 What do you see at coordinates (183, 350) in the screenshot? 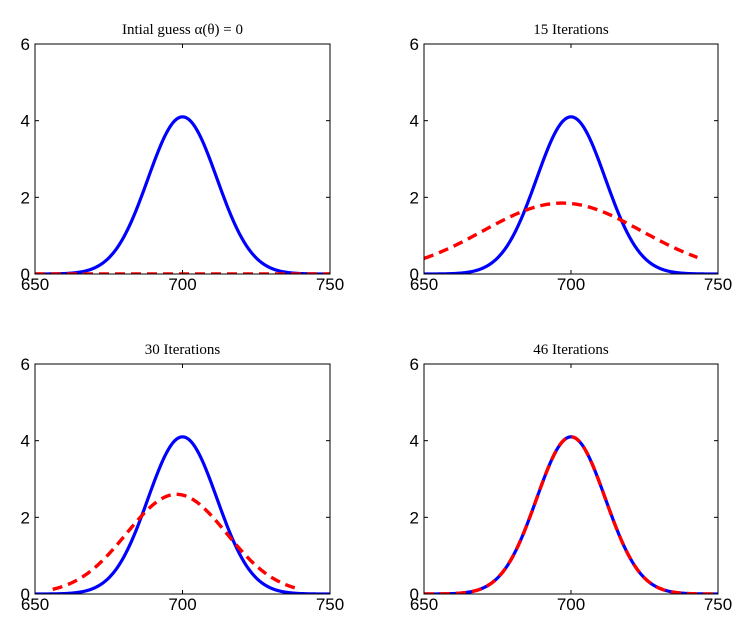
I see `chart-title: 30 Iterations` at bounding box center [183, 350].